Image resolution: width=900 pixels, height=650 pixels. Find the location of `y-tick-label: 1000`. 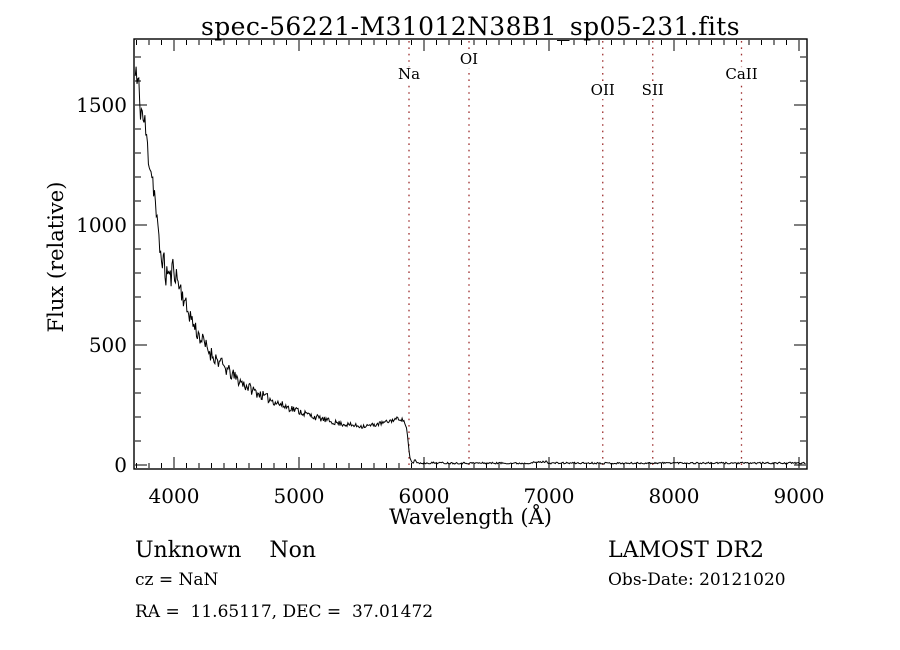

y-tick-label: 1000 is located at coordinates (101, 225).